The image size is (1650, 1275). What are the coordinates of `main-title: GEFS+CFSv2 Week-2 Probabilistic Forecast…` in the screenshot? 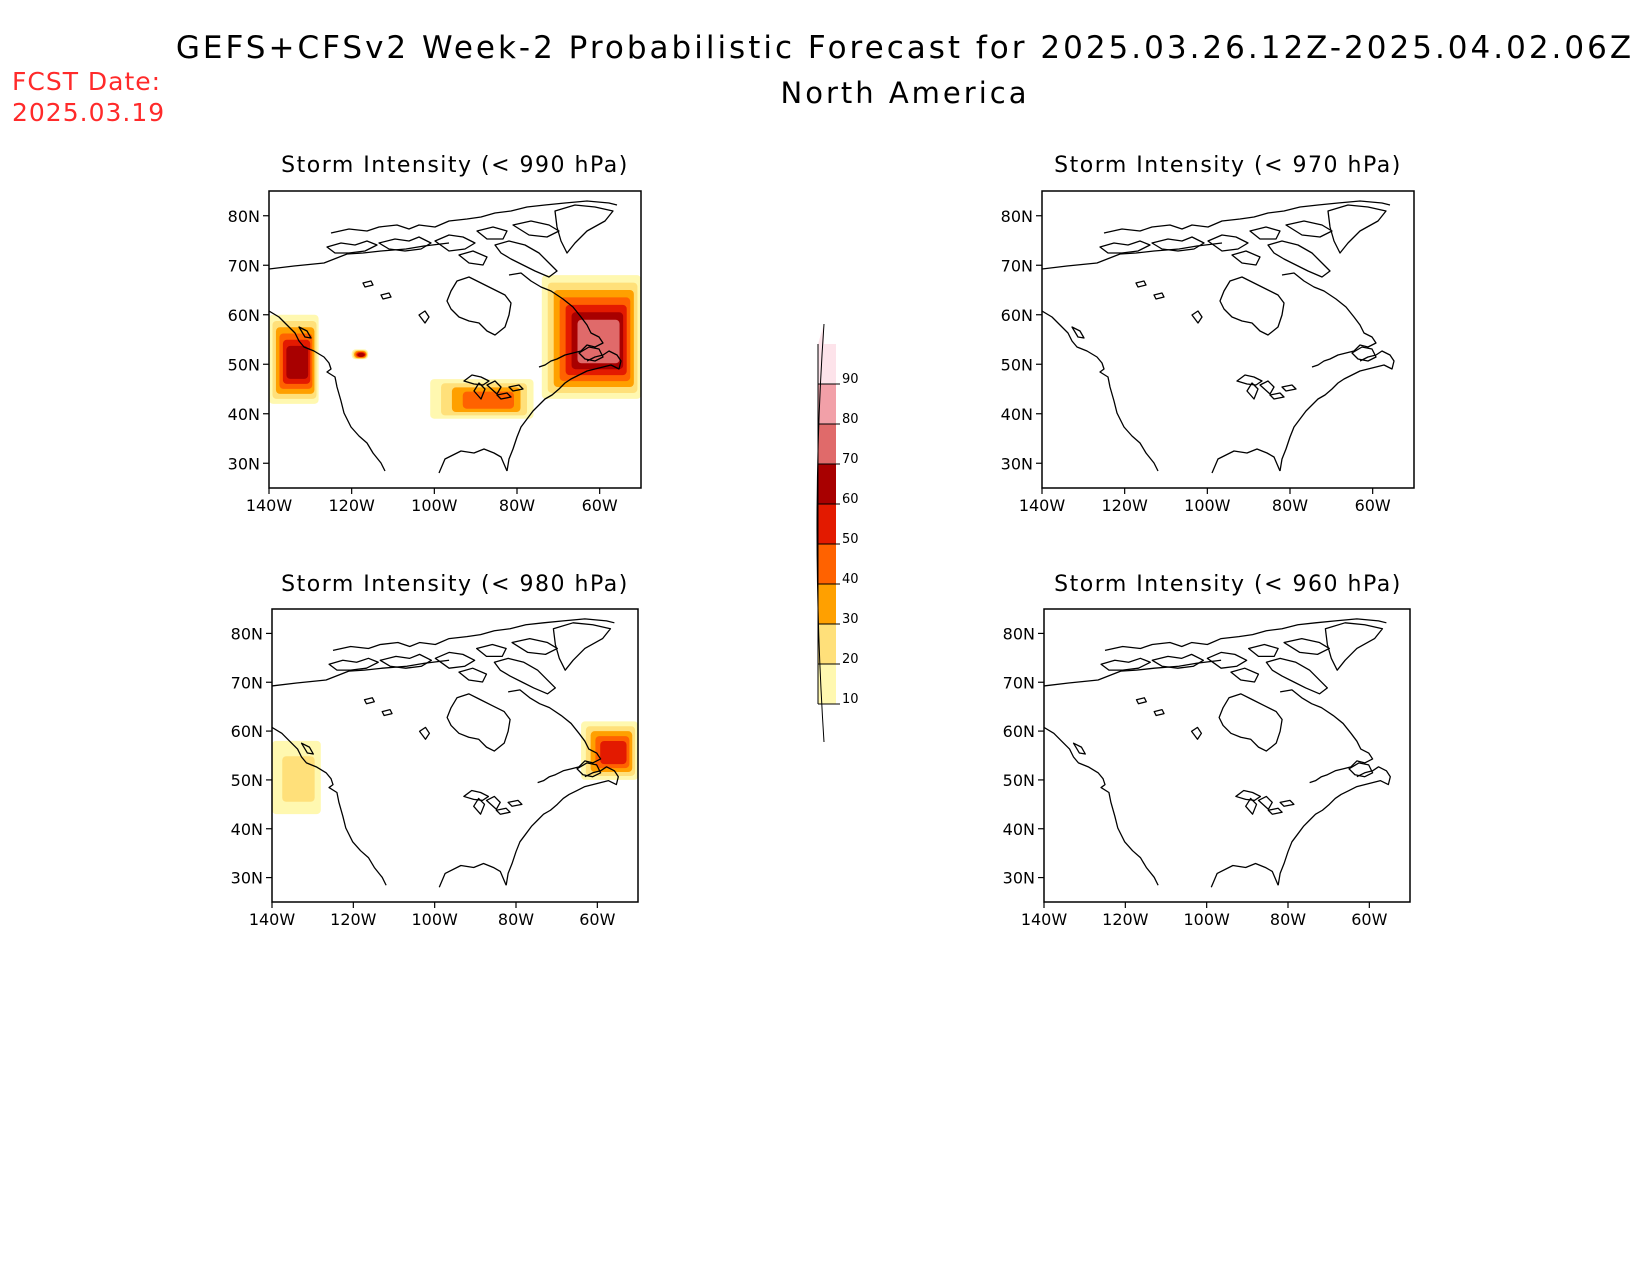 It's located at (905, 48).